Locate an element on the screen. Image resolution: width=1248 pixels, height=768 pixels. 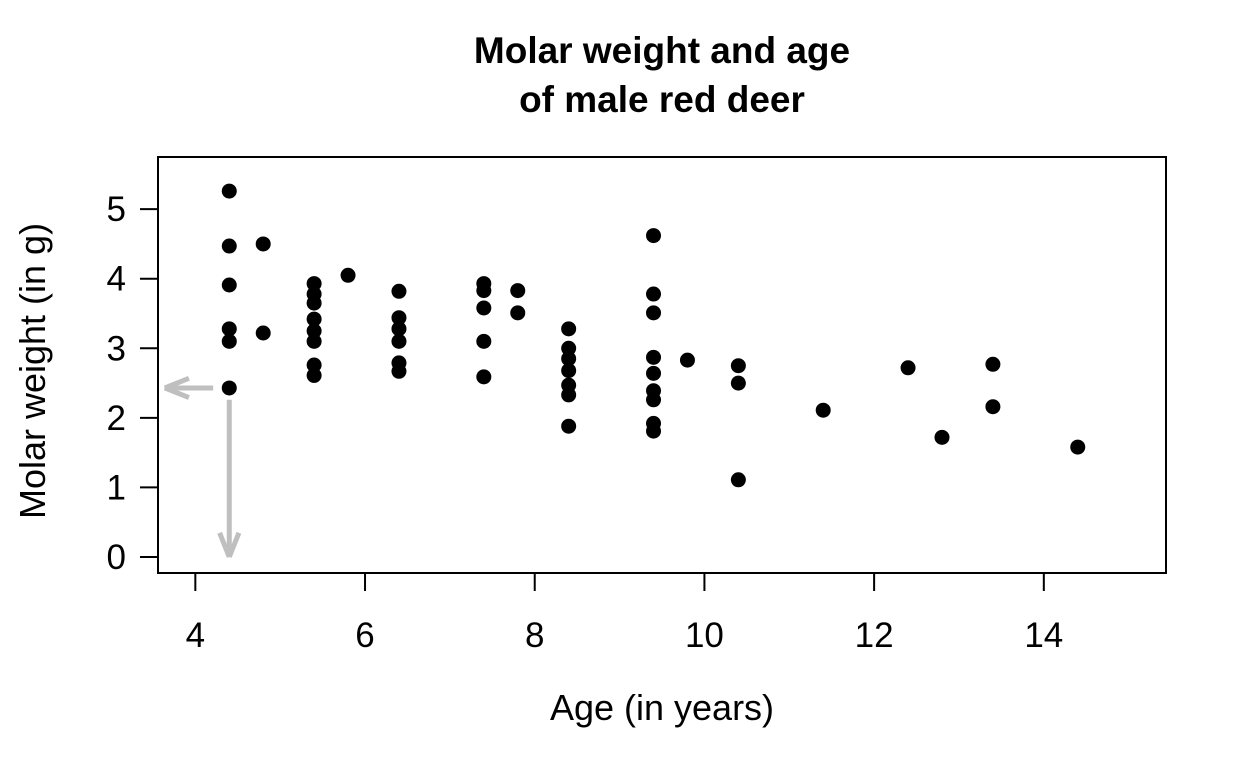
y-axis-ticks: 0 1 2 3 4 5 is located at coordinates (132, 383).